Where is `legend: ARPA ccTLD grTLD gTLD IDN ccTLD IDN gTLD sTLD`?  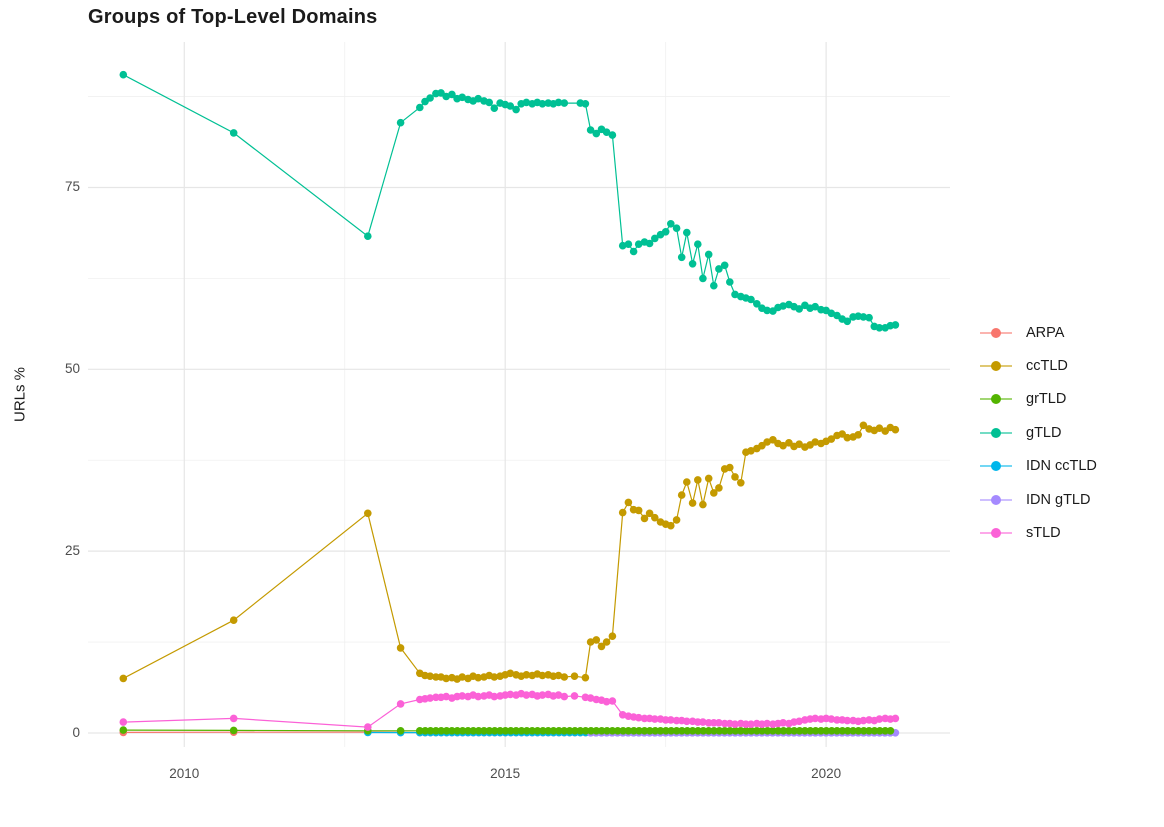
legend: ARPA ccTLD grTLD gTLD IDN ccTLD IDN gTLD sTLD is located at coordinates (1038, 433).